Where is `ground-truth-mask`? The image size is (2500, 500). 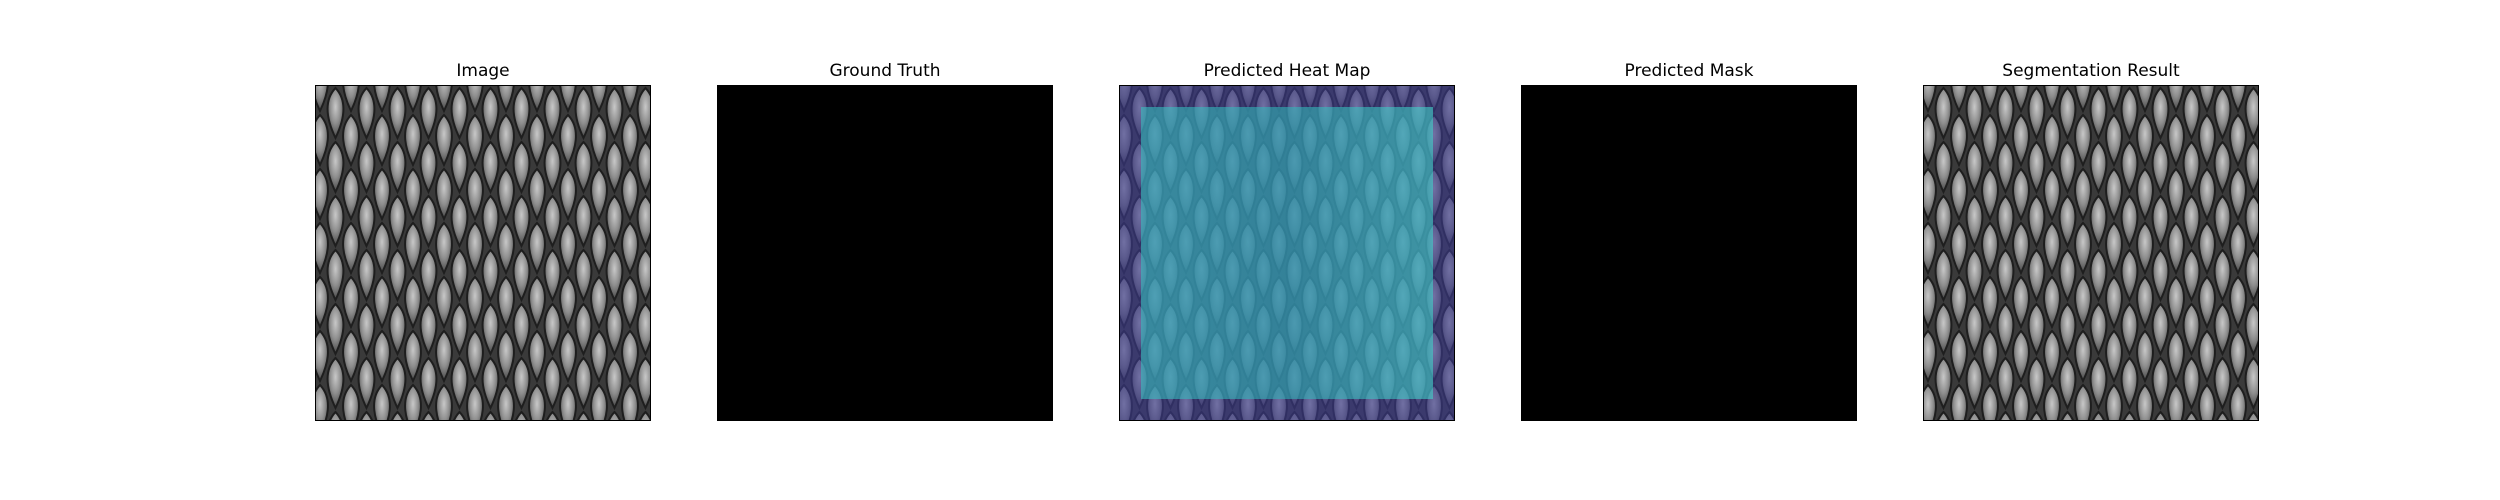 ground-truth-mask is located at coordinates (885, 253).